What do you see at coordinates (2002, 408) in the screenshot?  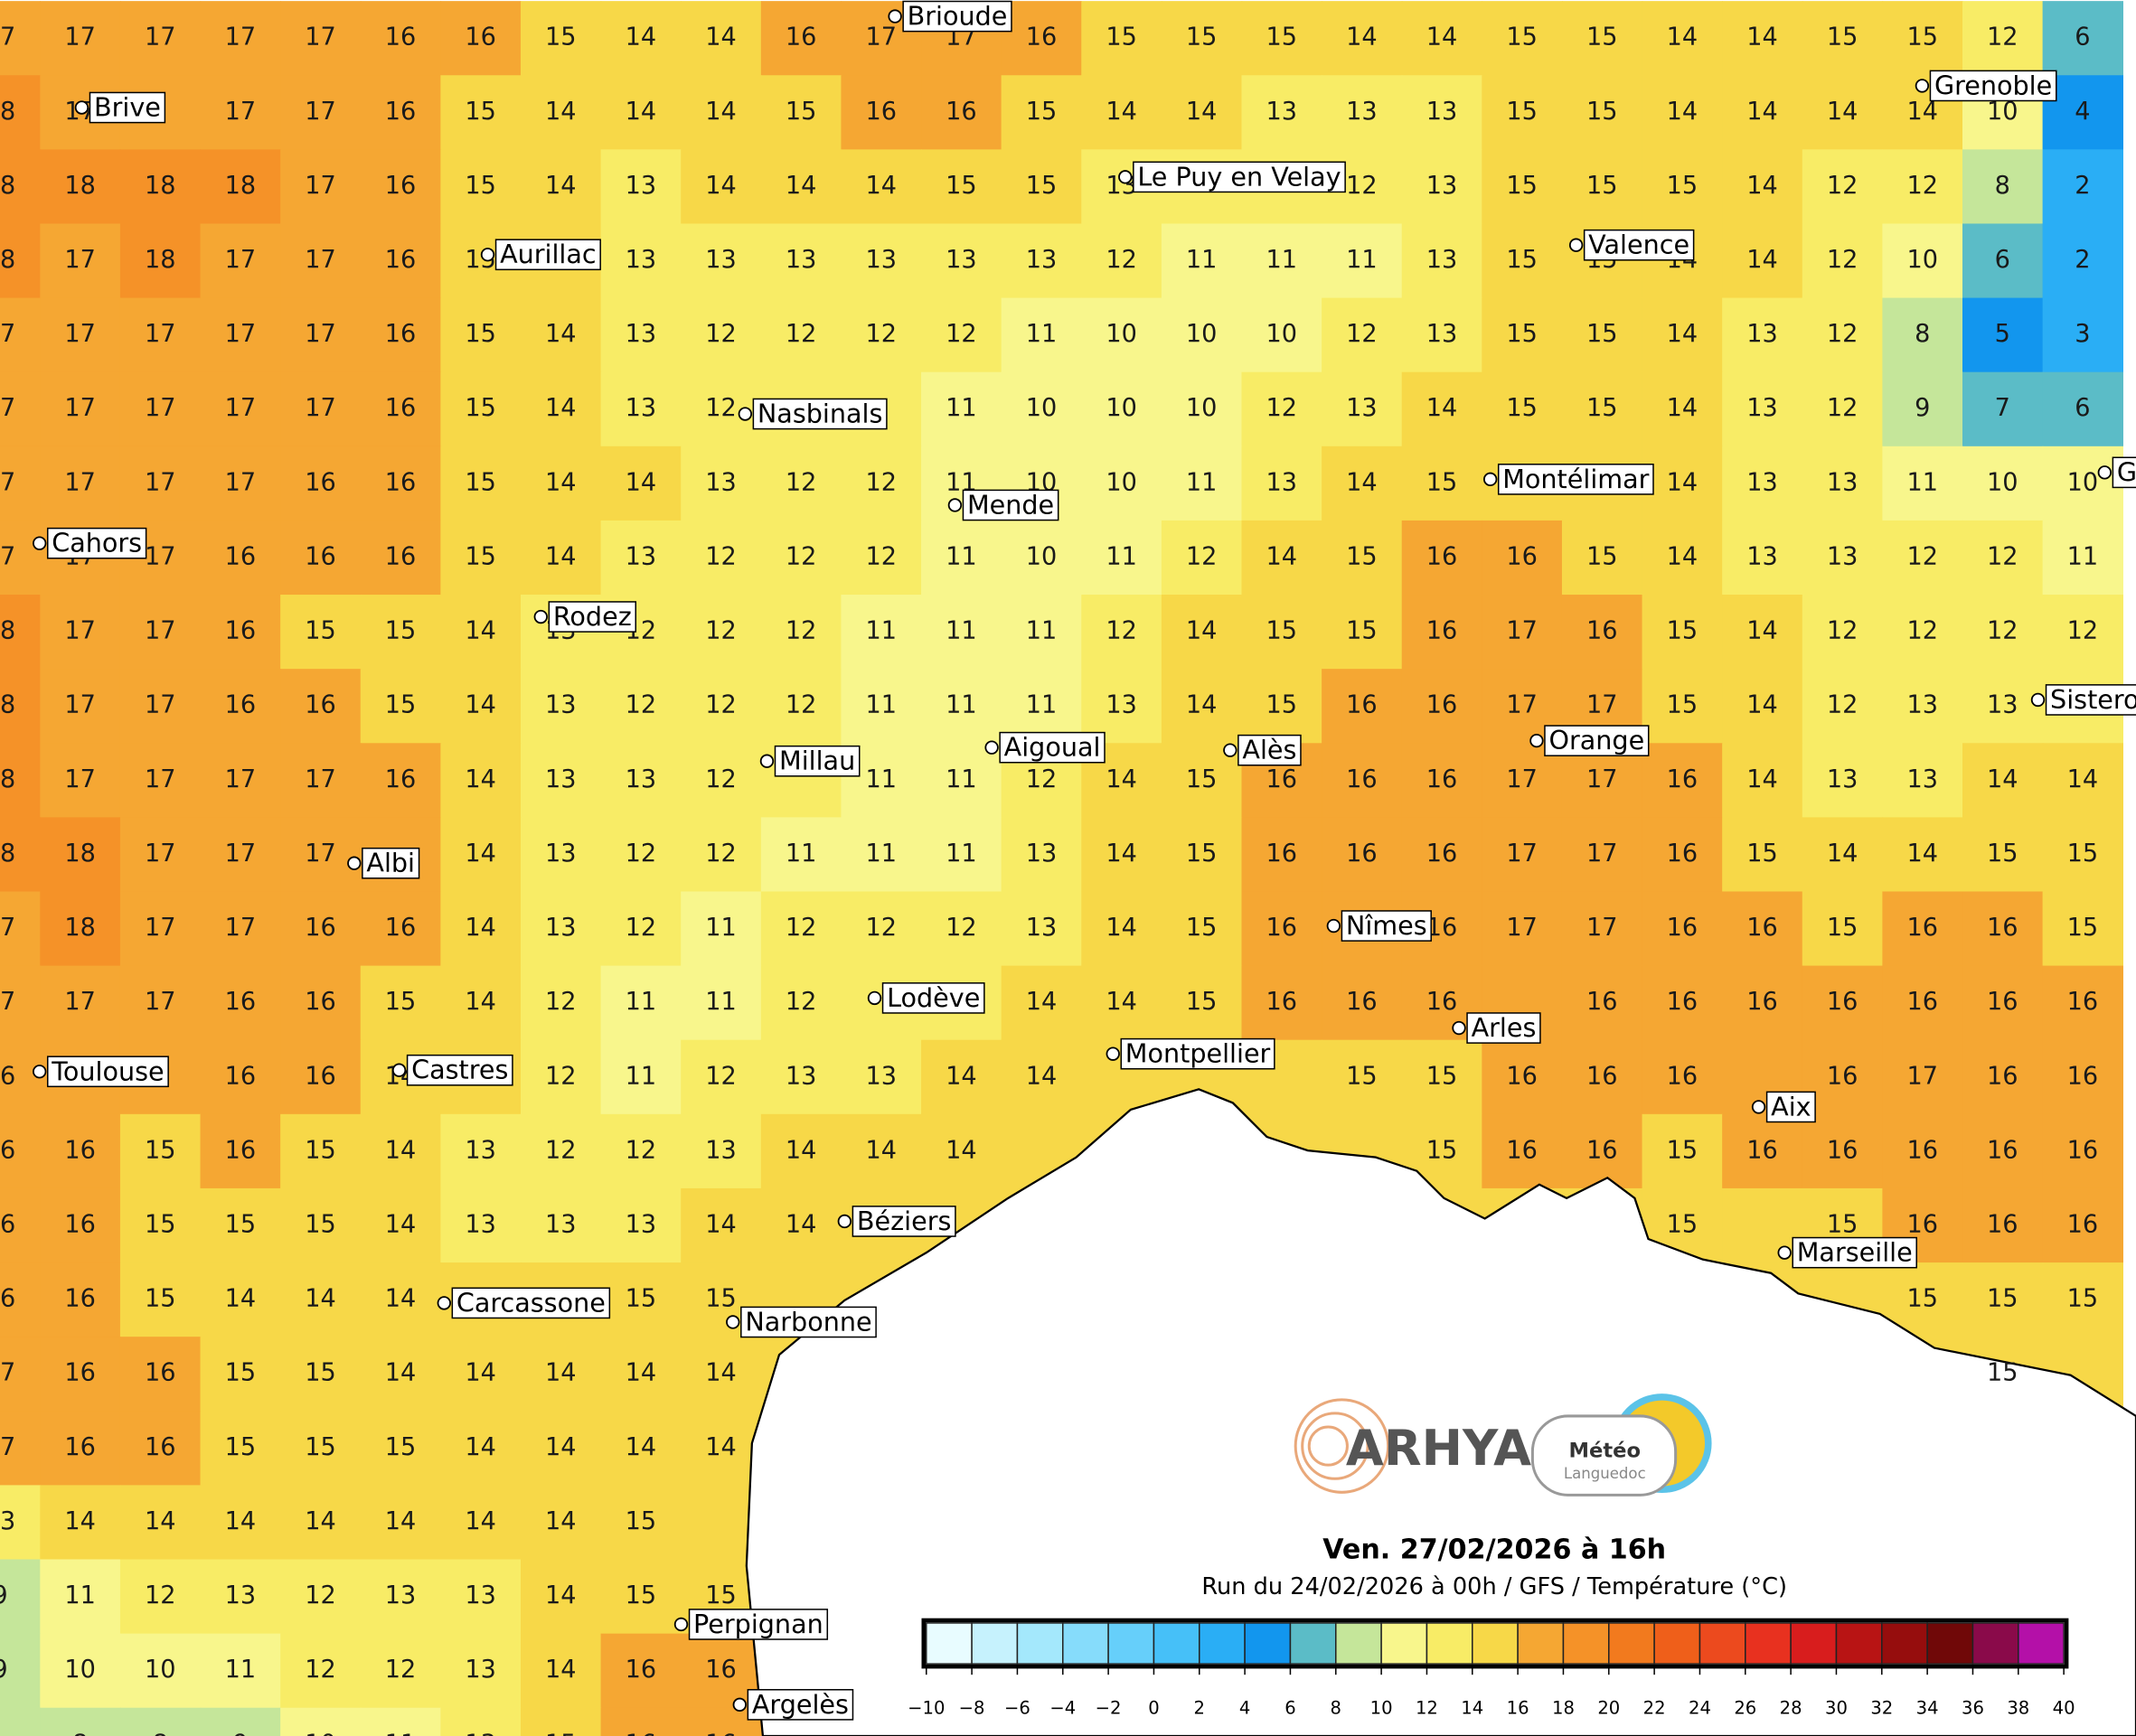 I see `cell-value: 7` at bounding box center [2002, 408].